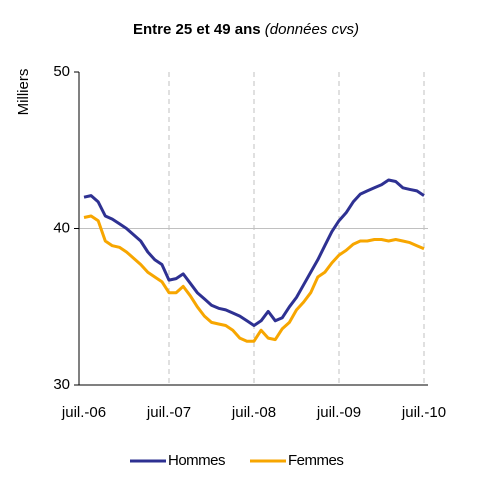 The height and width of the screenshot is (487, 482). I want to click on x-tick-label: juil.-09, so click(338, 412).